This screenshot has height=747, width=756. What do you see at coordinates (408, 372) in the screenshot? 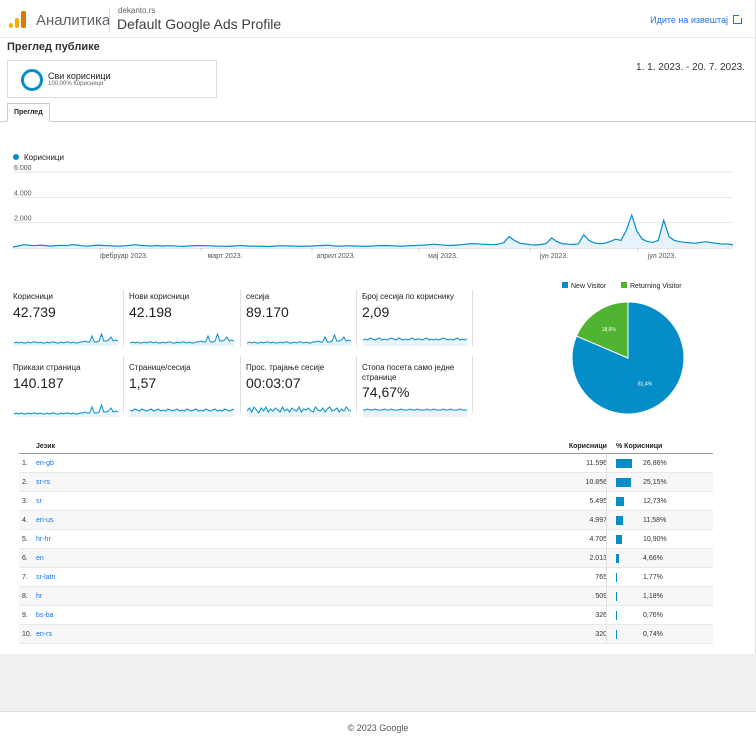
I see `metric-label: Стопа посета само једне странице` at bounding box center [408, 372].